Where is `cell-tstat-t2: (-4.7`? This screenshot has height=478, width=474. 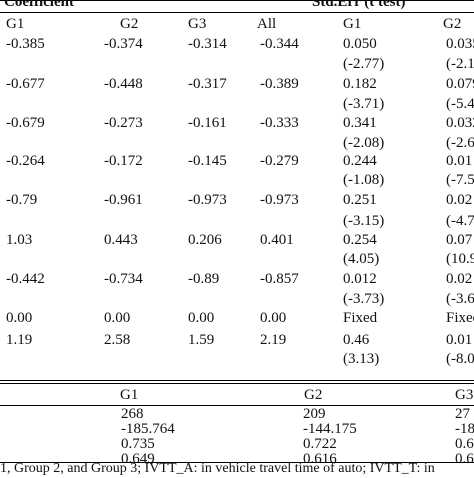
cell-tstat-t2: (-4.7 is located at coordinates (460, 221).